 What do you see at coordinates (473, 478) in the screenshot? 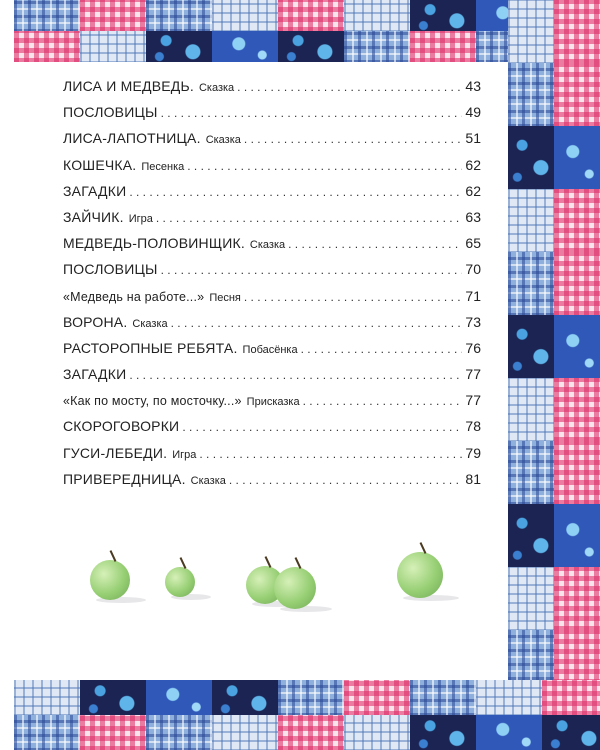
I see `toc-page-number: 81` at bounding box center [473, 478].